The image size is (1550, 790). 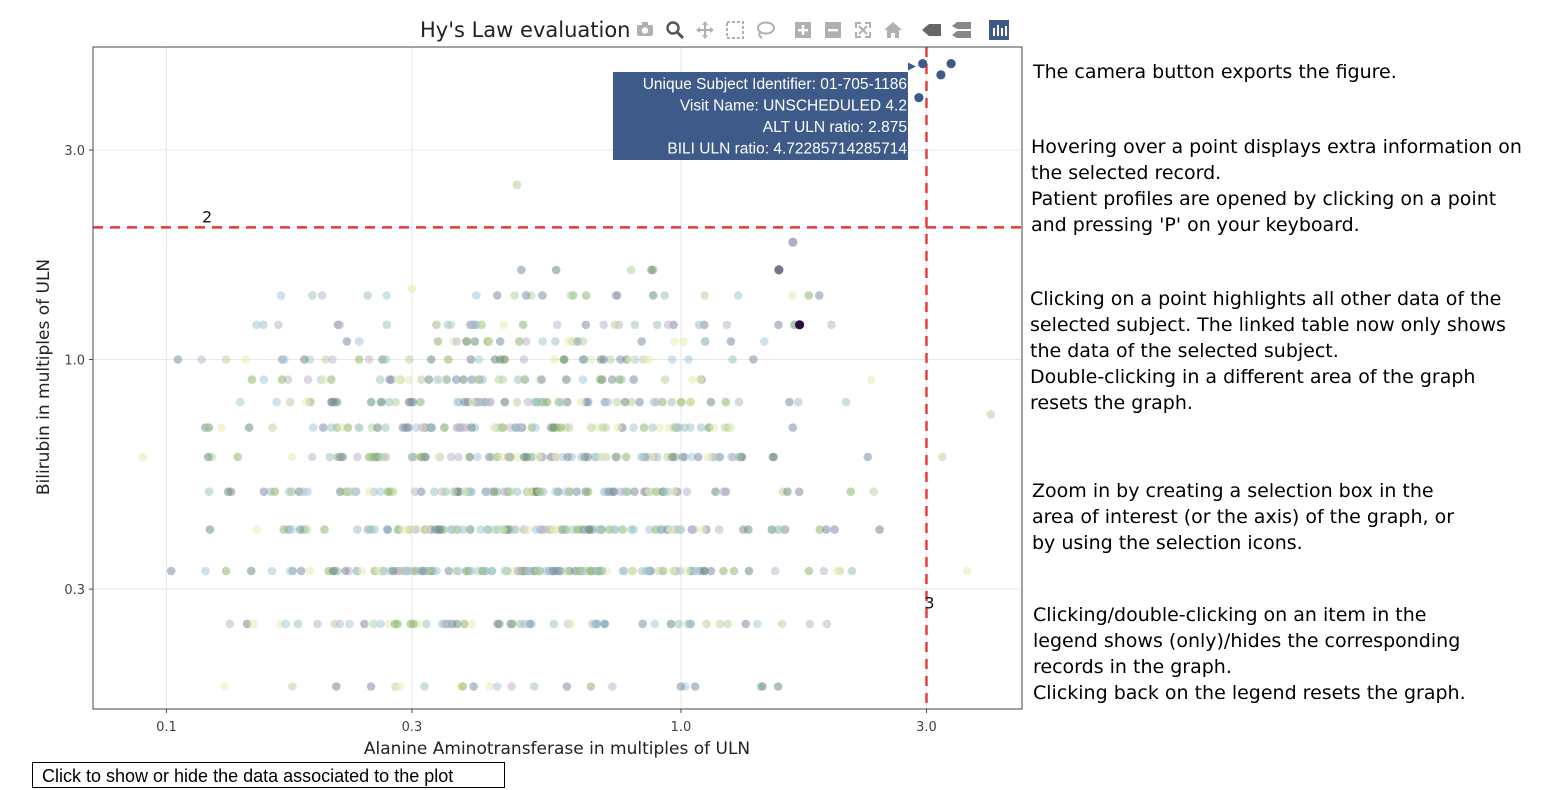 What do you see at coordinates (833, 30) in the screenshot?
I see `zoom-out-button` at bounding box center [833, 30].